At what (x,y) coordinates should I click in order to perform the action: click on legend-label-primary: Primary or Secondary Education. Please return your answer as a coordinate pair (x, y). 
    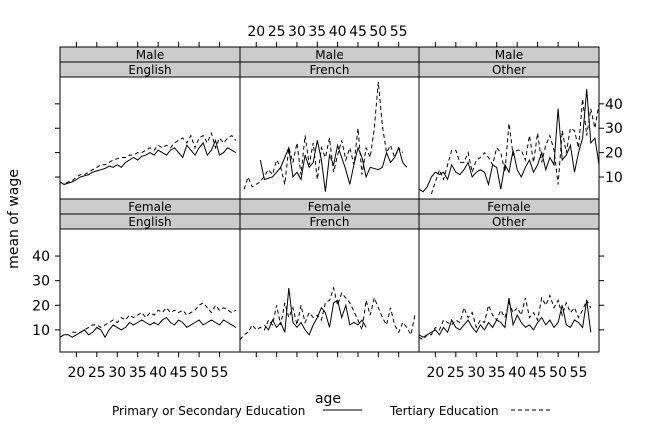
    Looking at the image, I should click on (208, 411).